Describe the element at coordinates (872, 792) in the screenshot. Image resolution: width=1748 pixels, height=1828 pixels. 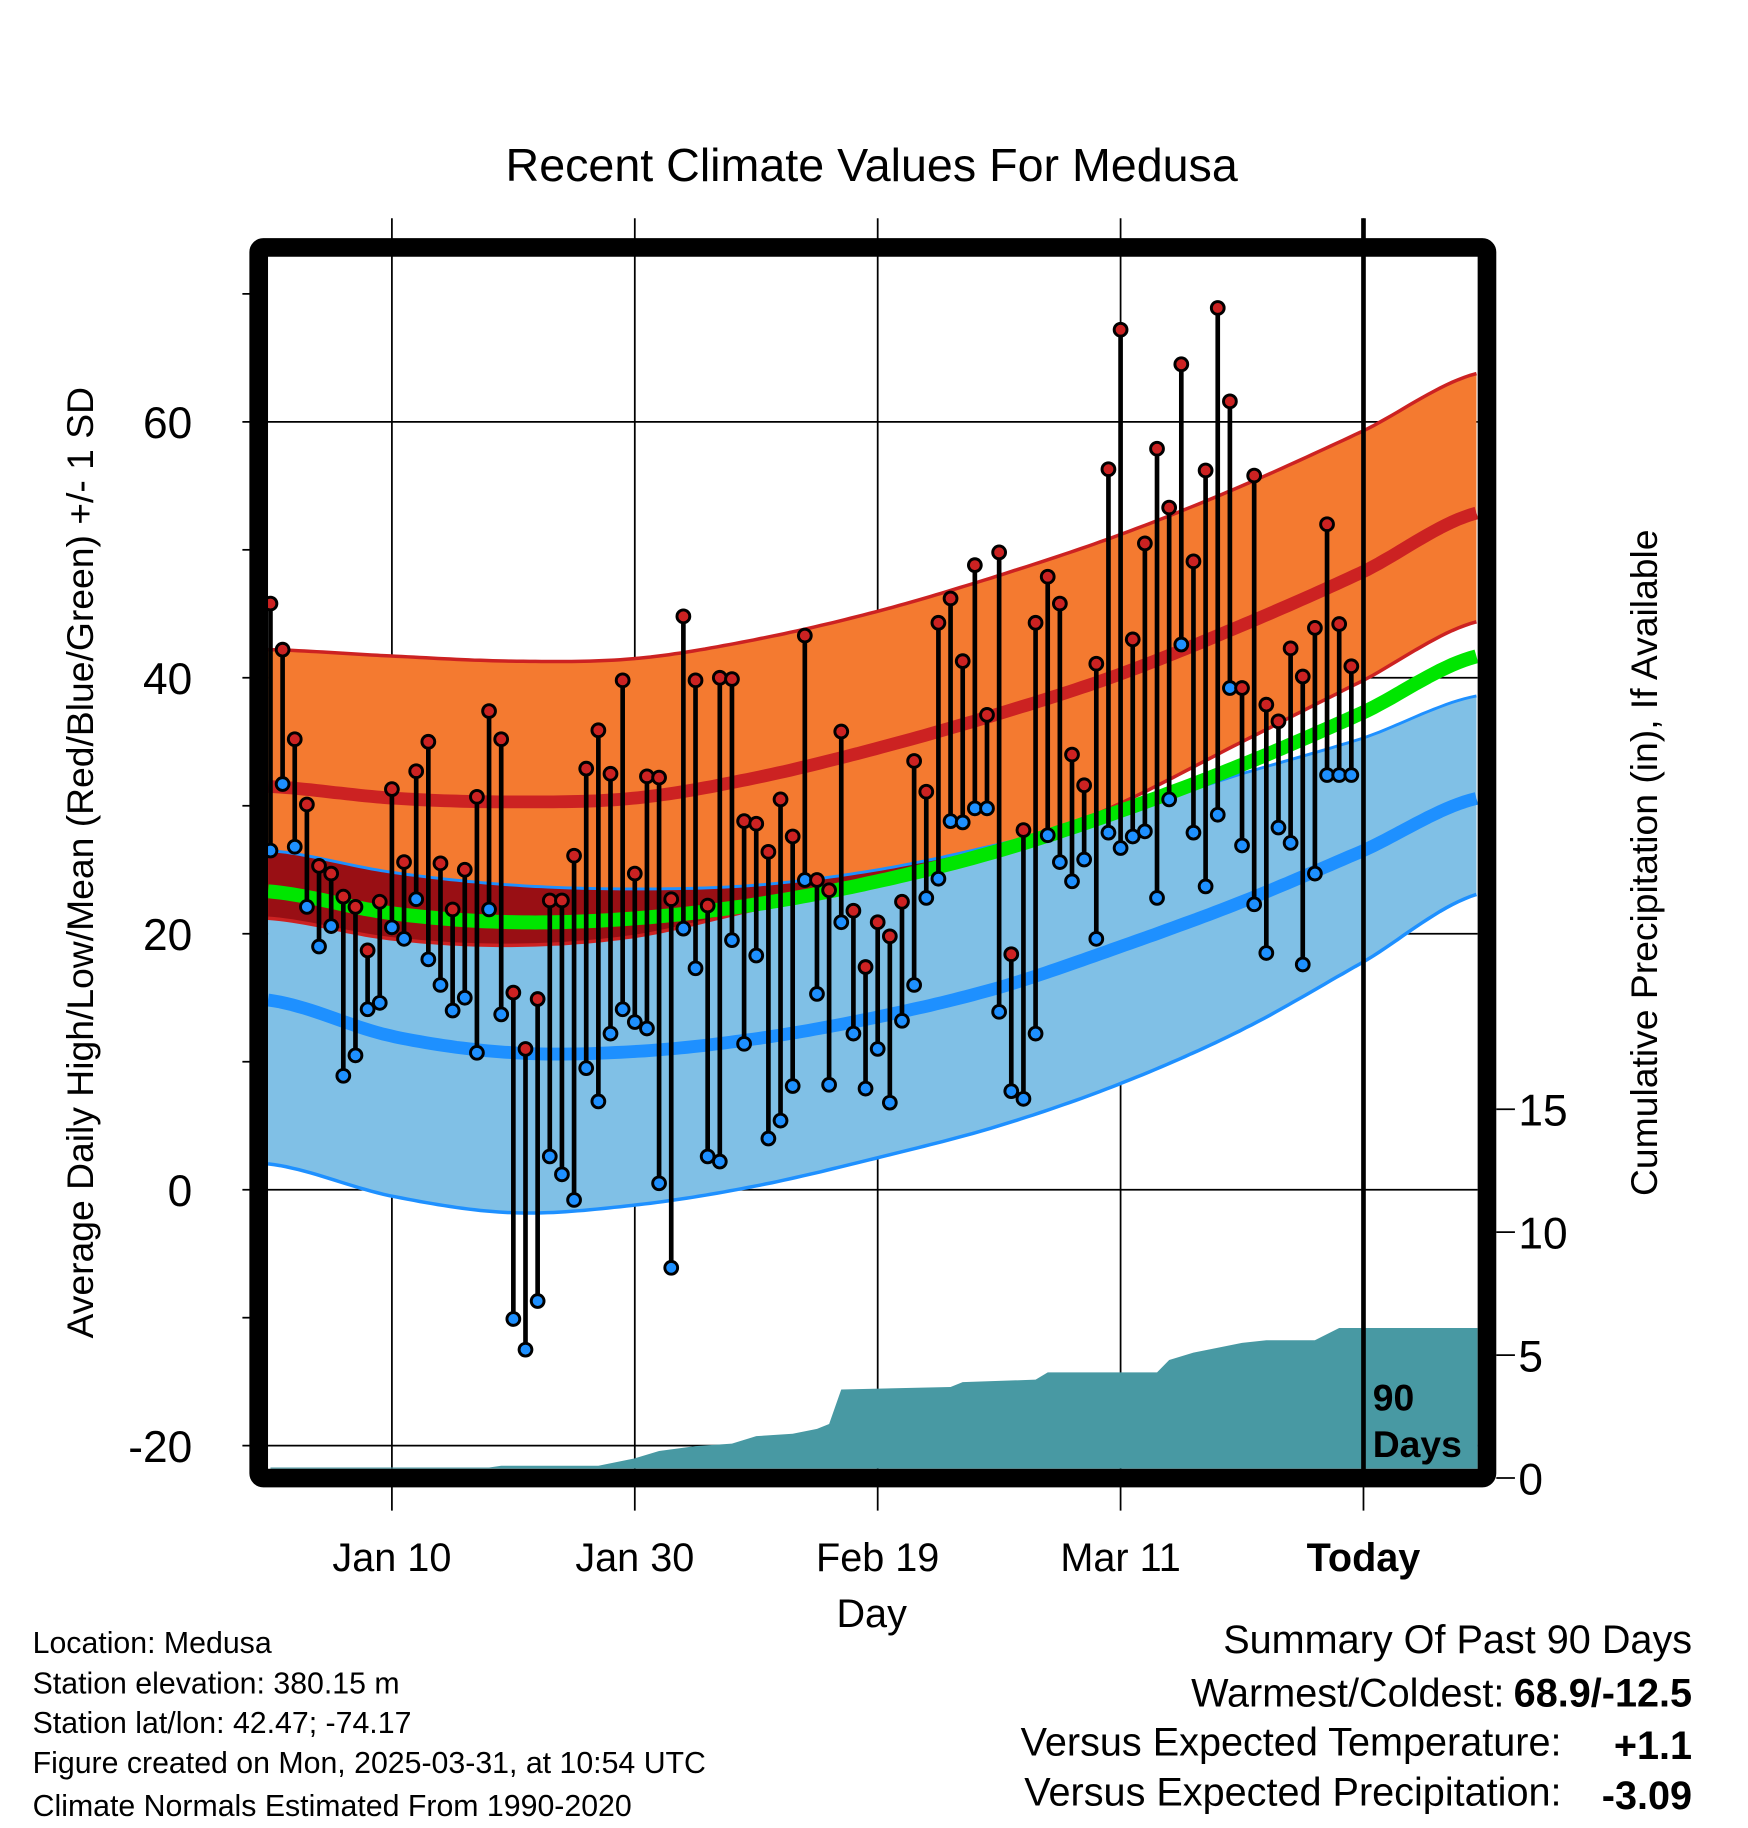
I see `low-plus-sd-line` at that location.